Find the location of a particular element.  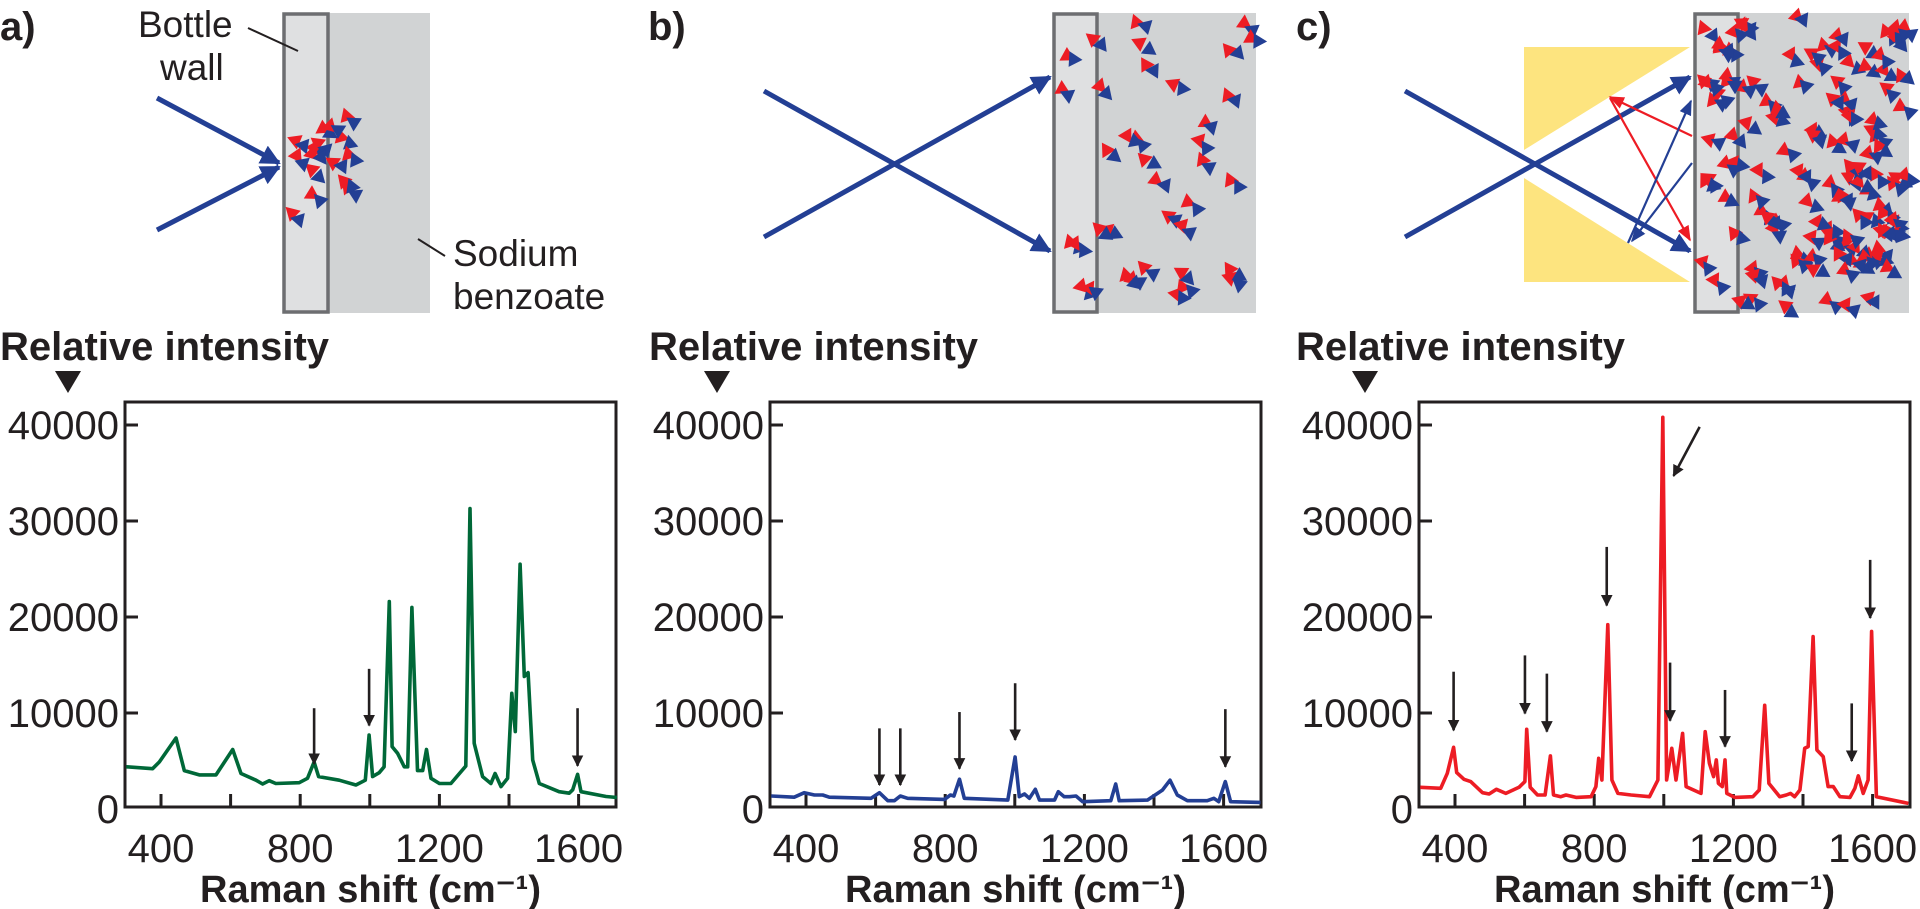

x-tick-label: 400 is located at coordinates (806, 849).